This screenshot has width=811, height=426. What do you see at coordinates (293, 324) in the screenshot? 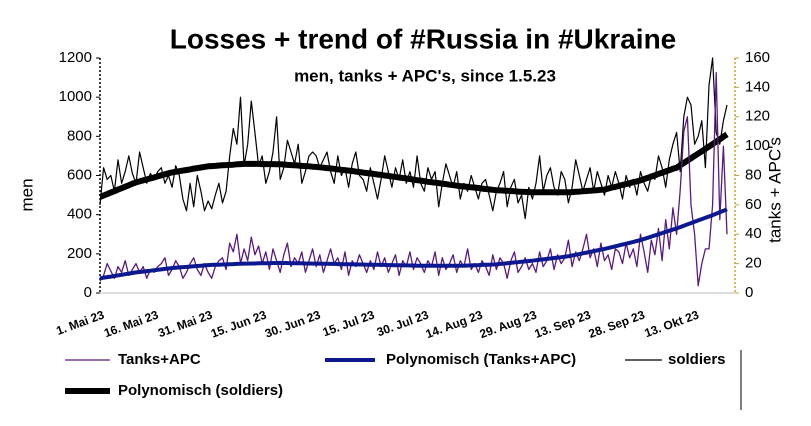
I see `x-tick-label: 30. Jun 23` at bounding box center [293, 324].